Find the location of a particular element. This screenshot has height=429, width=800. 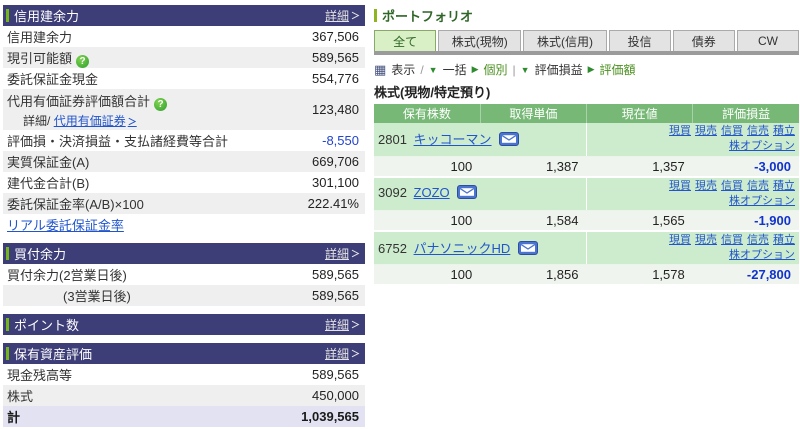

tab-all: 全て is located at coordinates (405, 40).